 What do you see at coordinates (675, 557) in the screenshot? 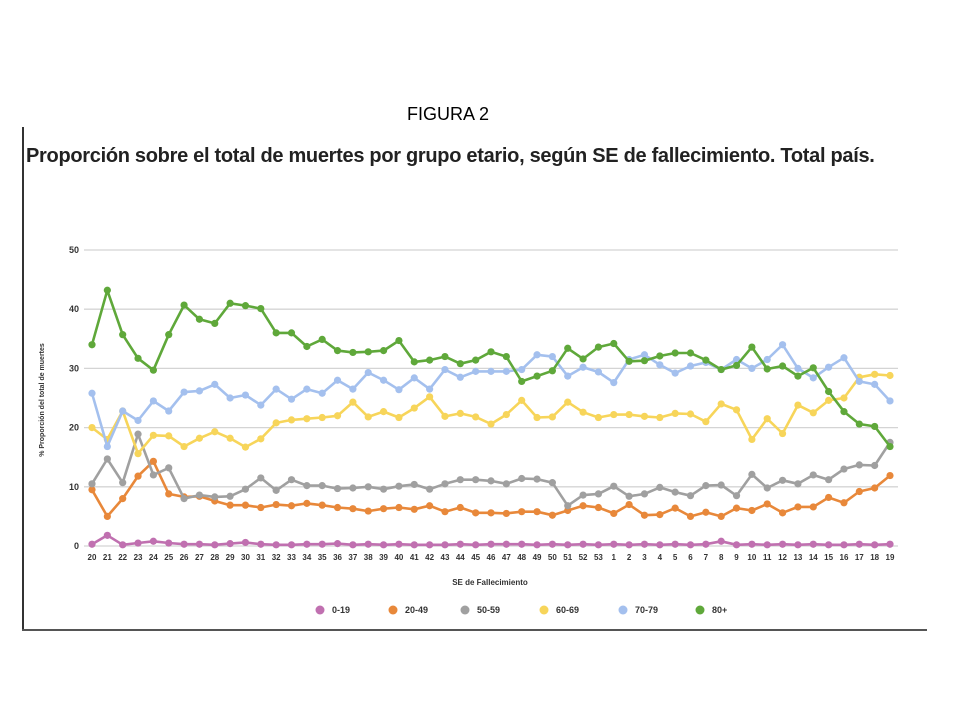
I see `x-tick-label: 5` at bounding box center [675, 557].